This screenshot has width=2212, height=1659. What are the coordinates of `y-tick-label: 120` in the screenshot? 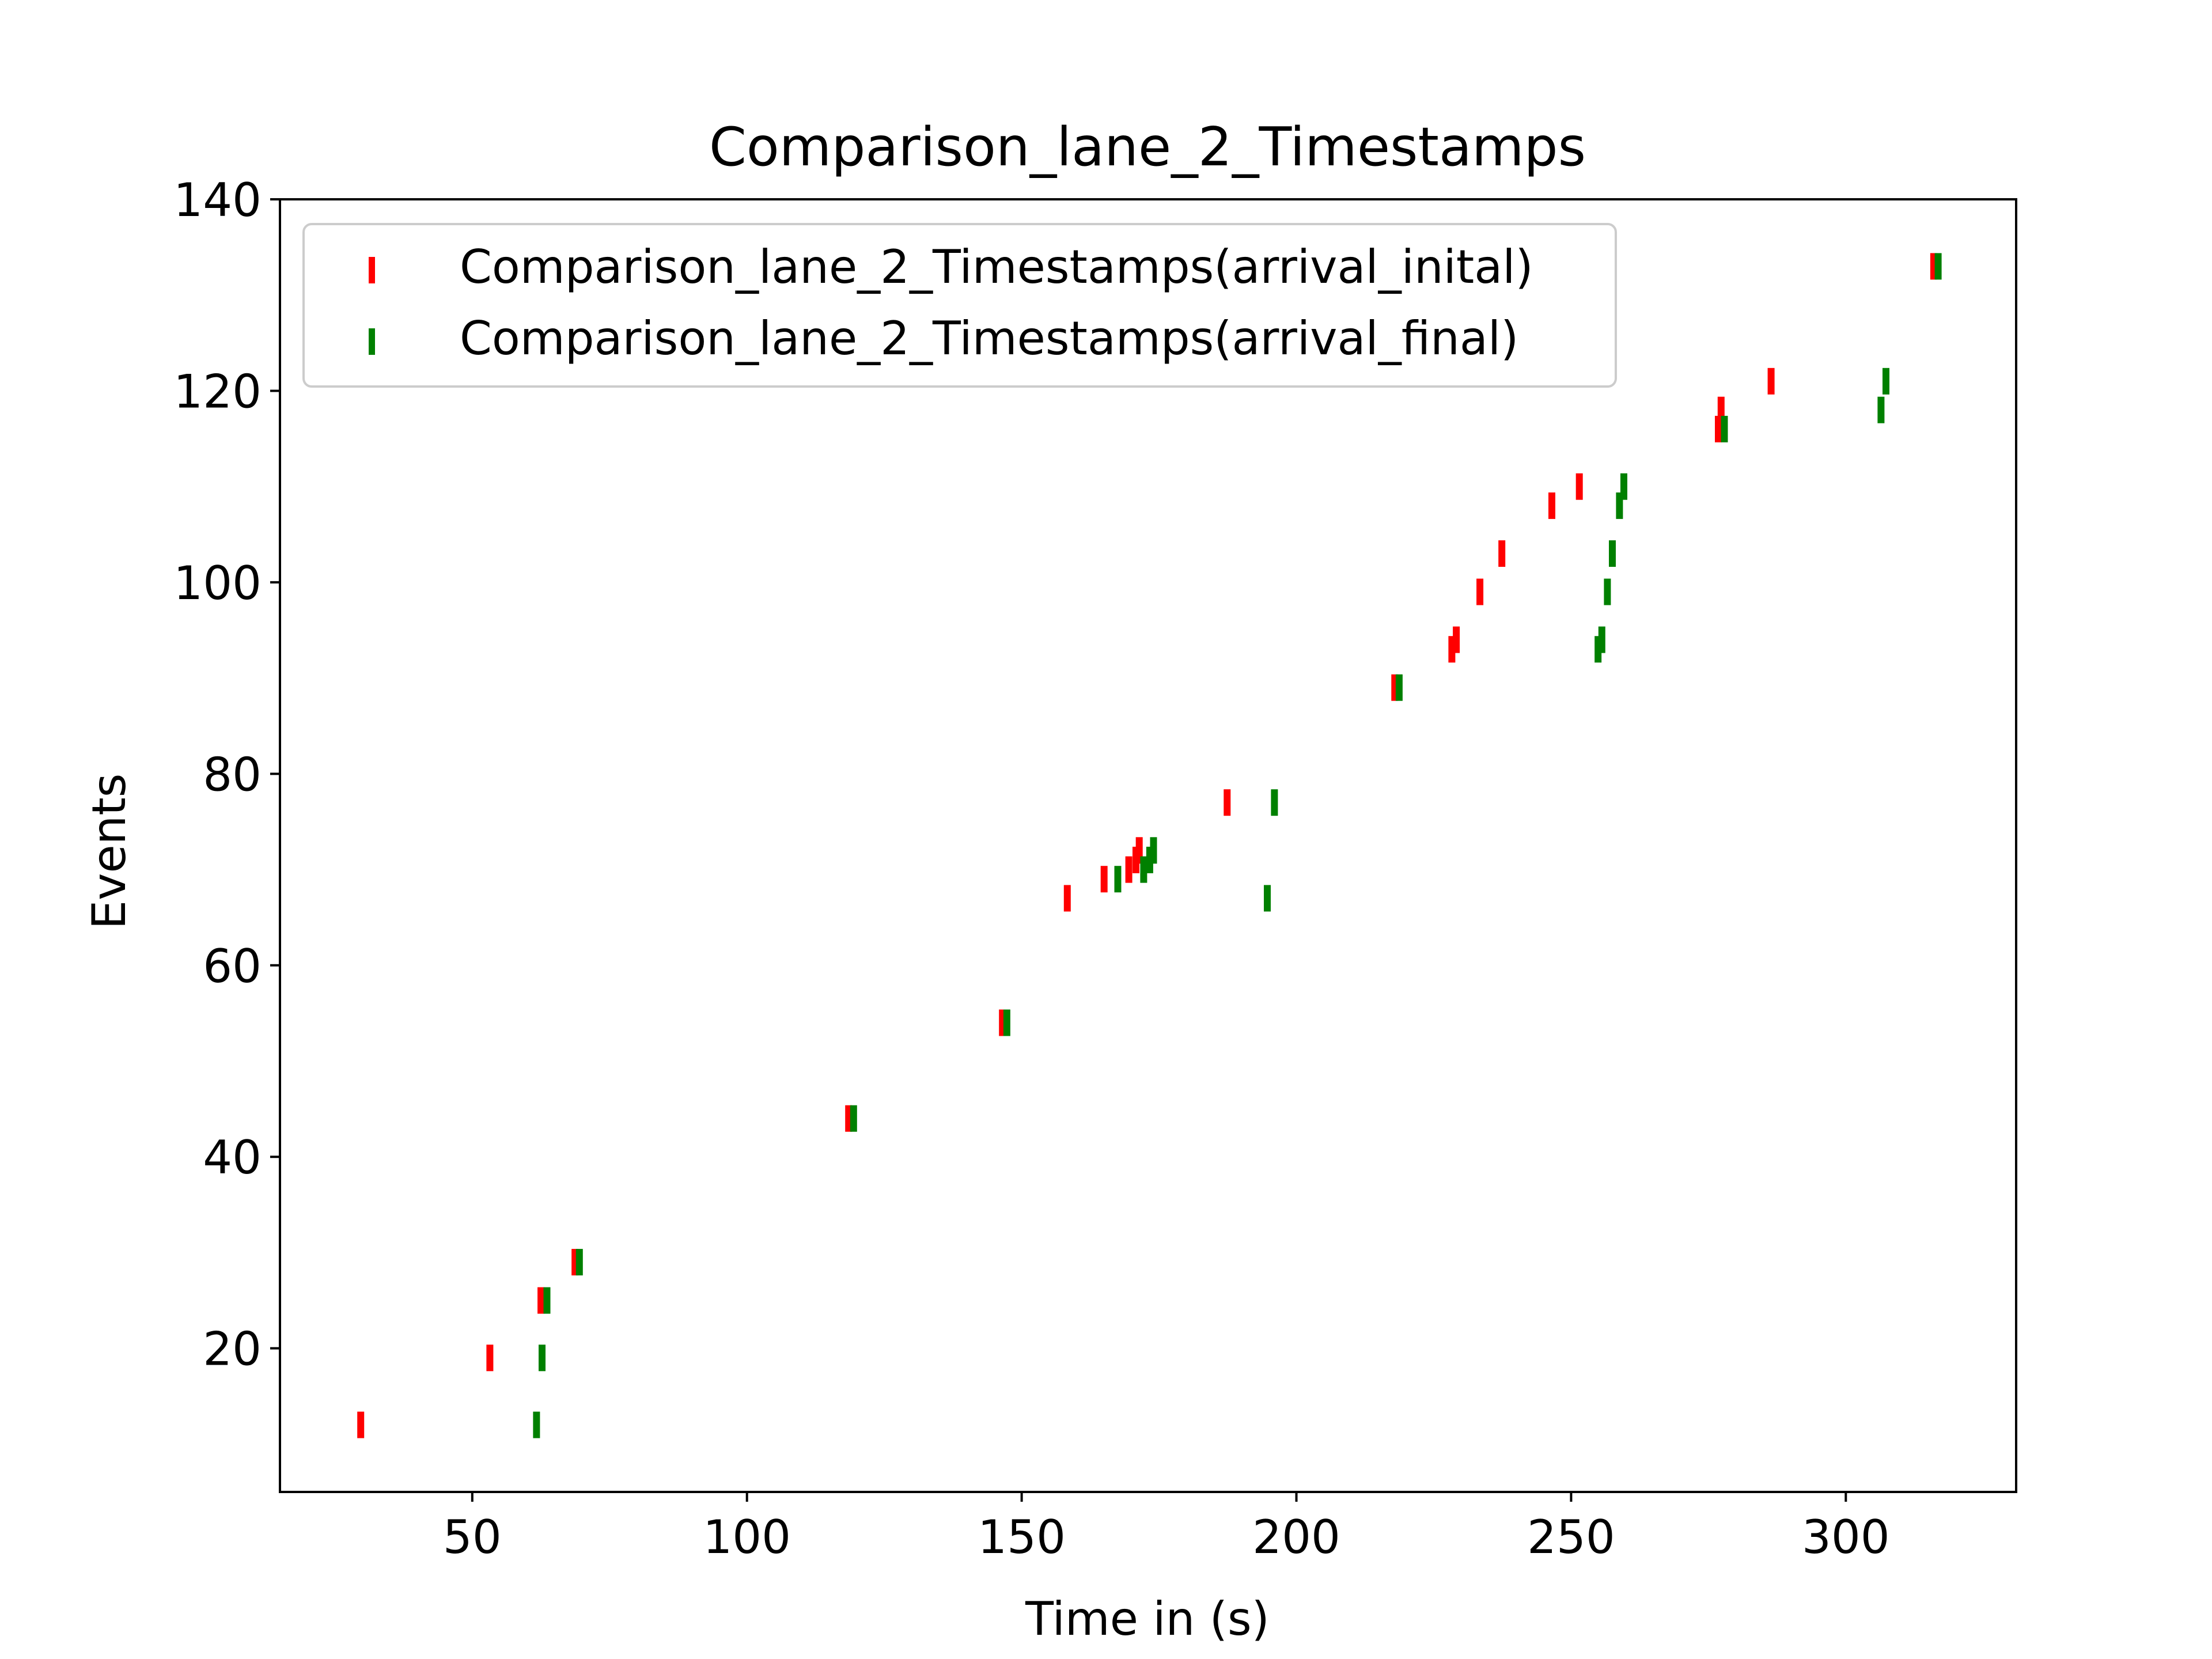 It's located at (217, 391).